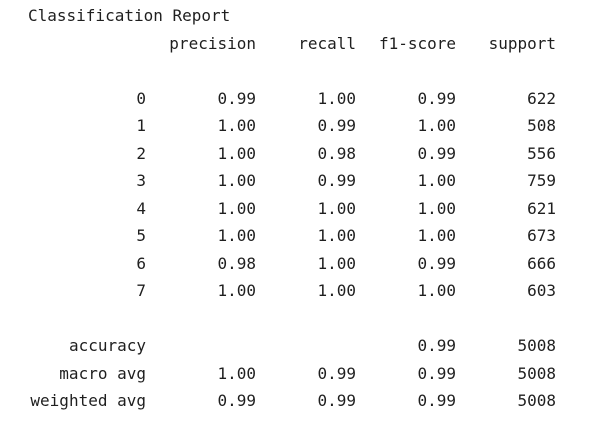 The height and width of the screenshot is (432, 596). I want to click on header-support: support, so click(522, 43).